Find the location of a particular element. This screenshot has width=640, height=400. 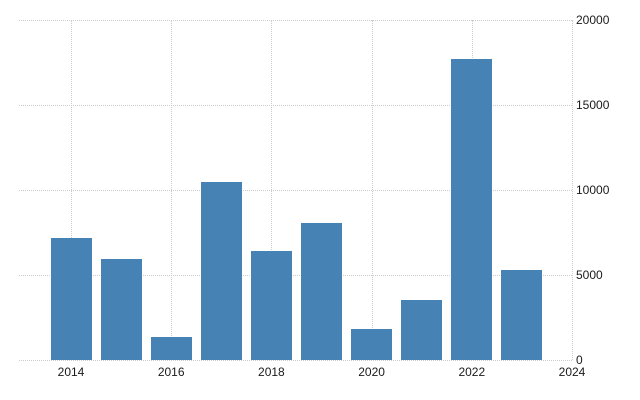

v-gridline-2018 is located at coordinates (272, 190).